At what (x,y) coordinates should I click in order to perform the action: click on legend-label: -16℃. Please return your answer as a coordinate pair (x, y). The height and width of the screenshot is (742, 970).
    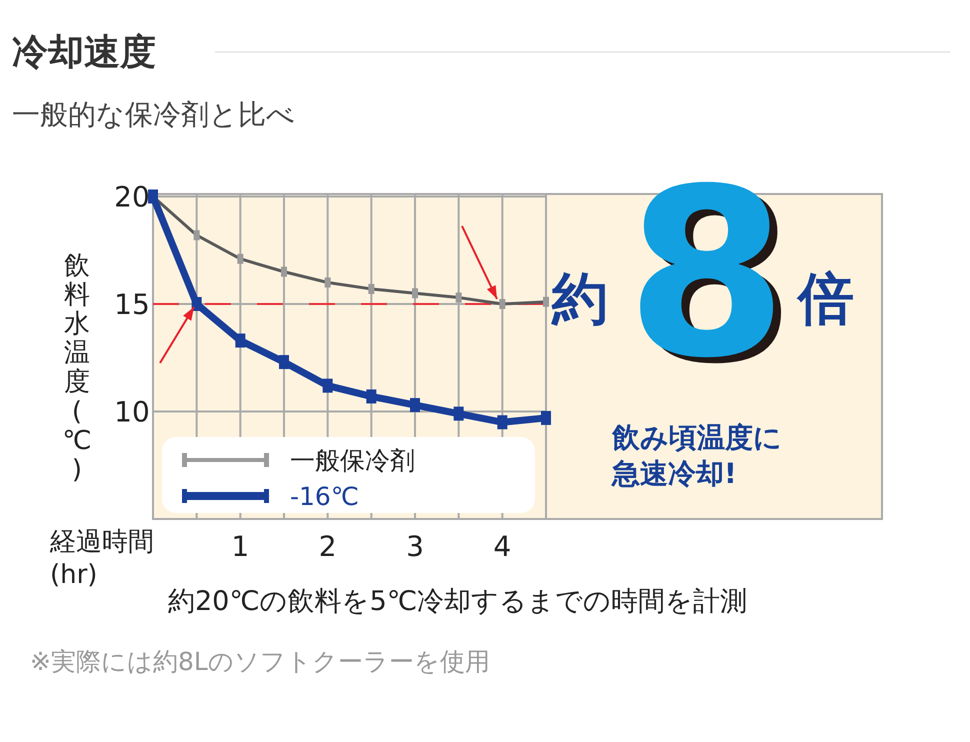
    Looking at the image, I should click on (324, 496).